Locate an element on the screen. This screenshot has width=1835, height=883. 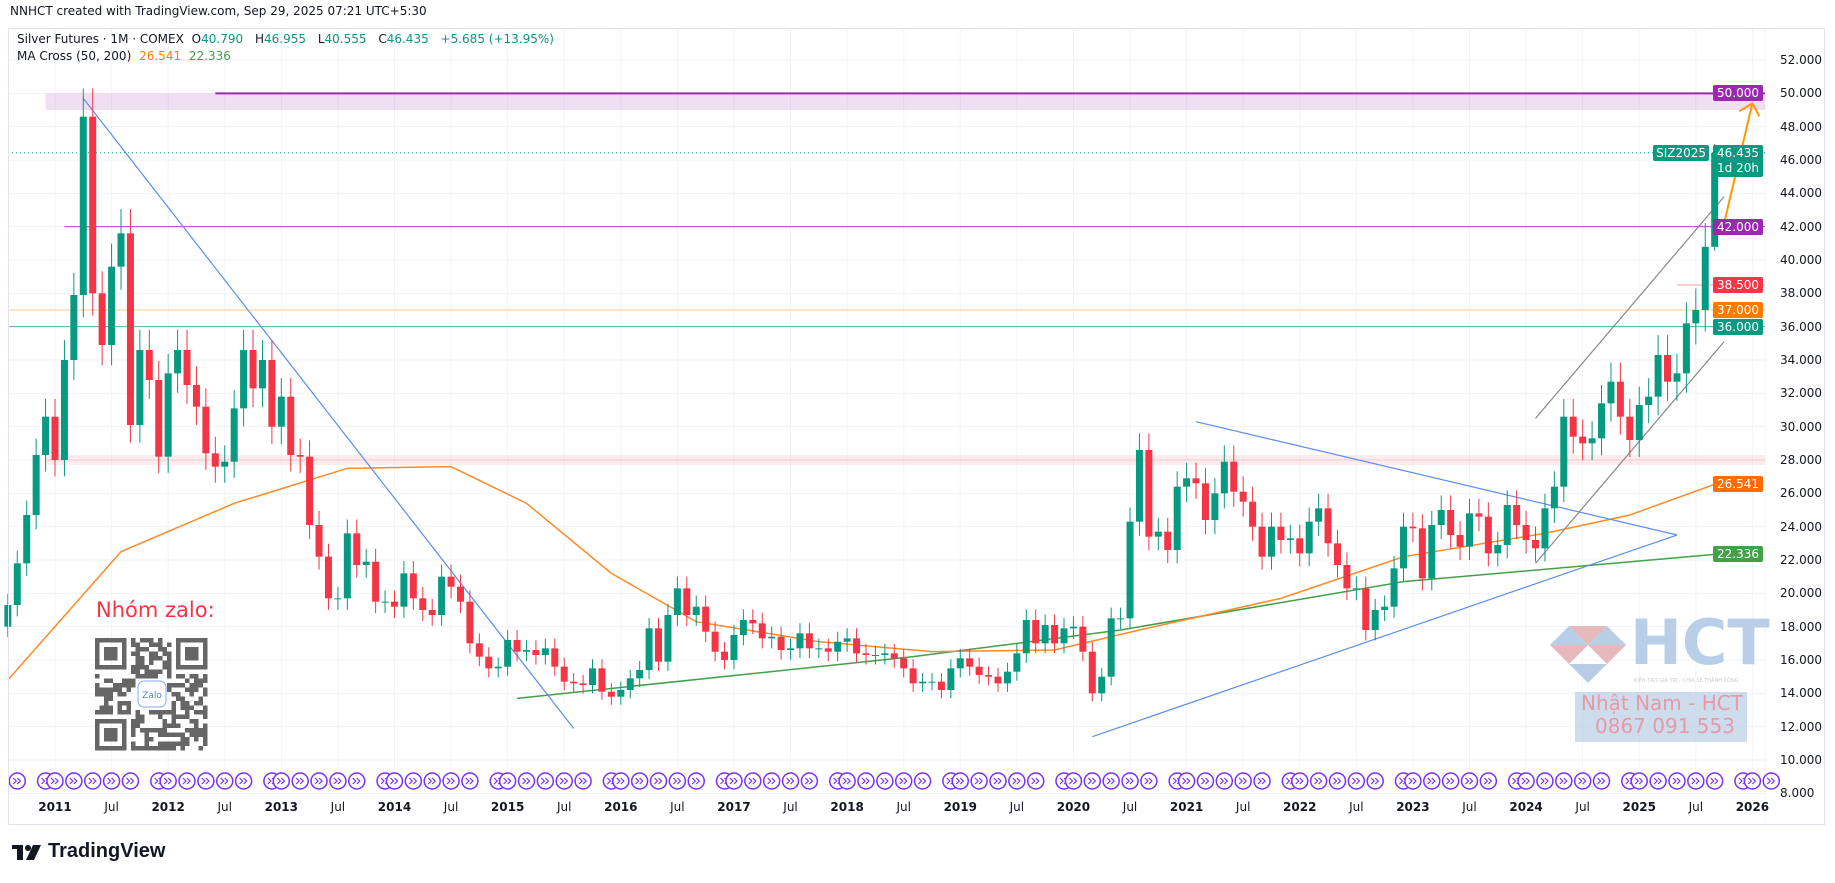
ma-cross-label: MA Cross (50, 200) is located at coordinates (74, 56).